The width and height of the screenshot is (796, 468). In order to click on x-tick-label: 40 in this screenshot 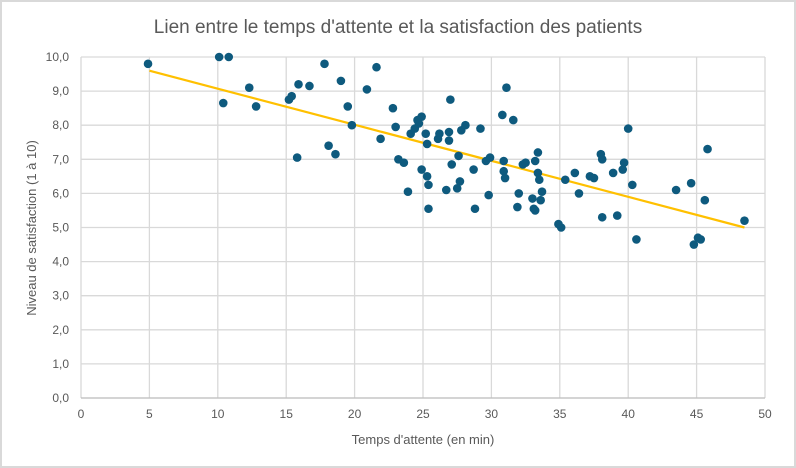, I will do `click(629, 414)`.